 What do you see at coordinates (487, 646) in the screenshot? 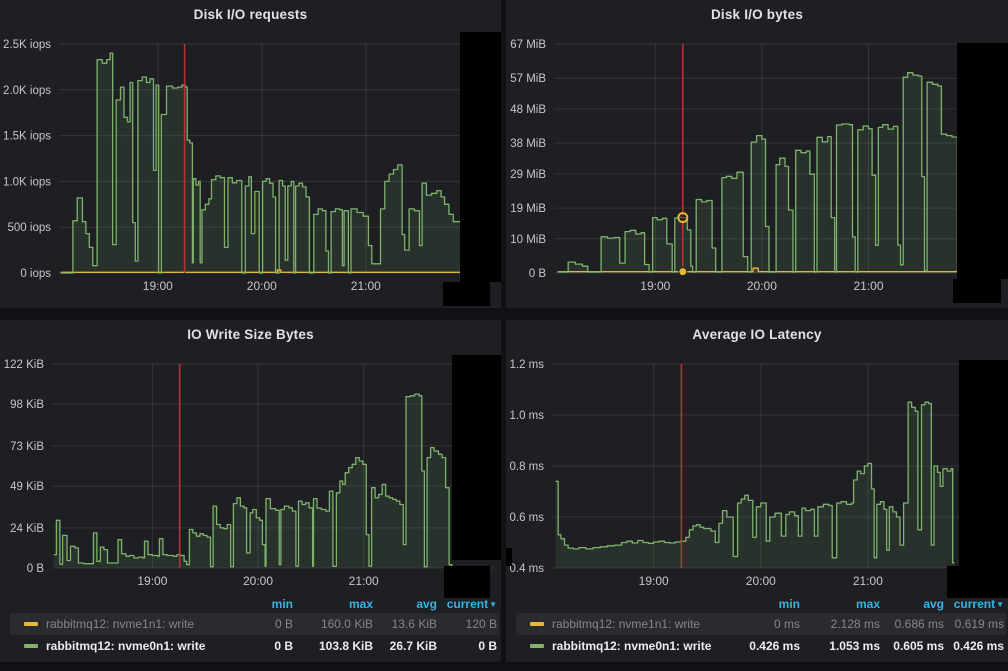
I see `legend-current-value: 0 B` at bounding box center [487, 646].